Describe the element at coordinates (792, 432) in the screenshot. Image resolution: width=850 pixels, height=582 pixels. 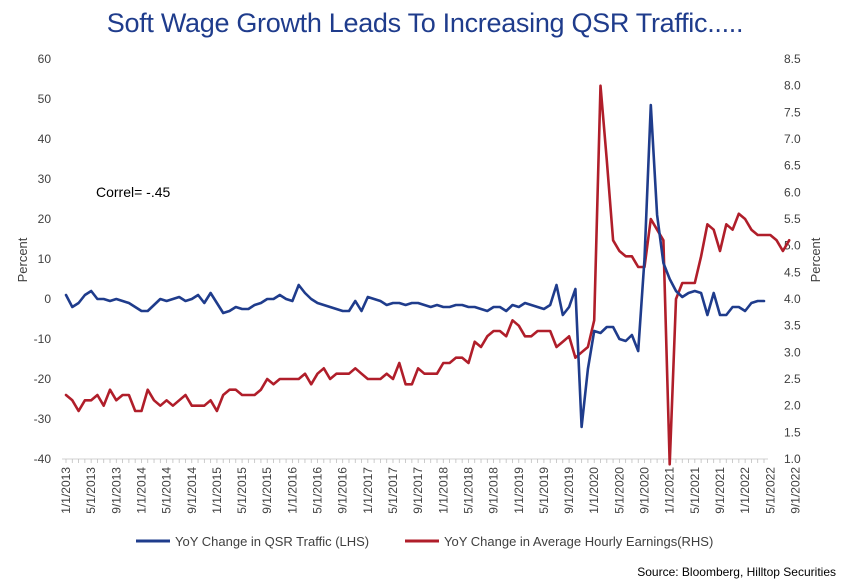
I see `right-tick-label: 1.5` at that location.